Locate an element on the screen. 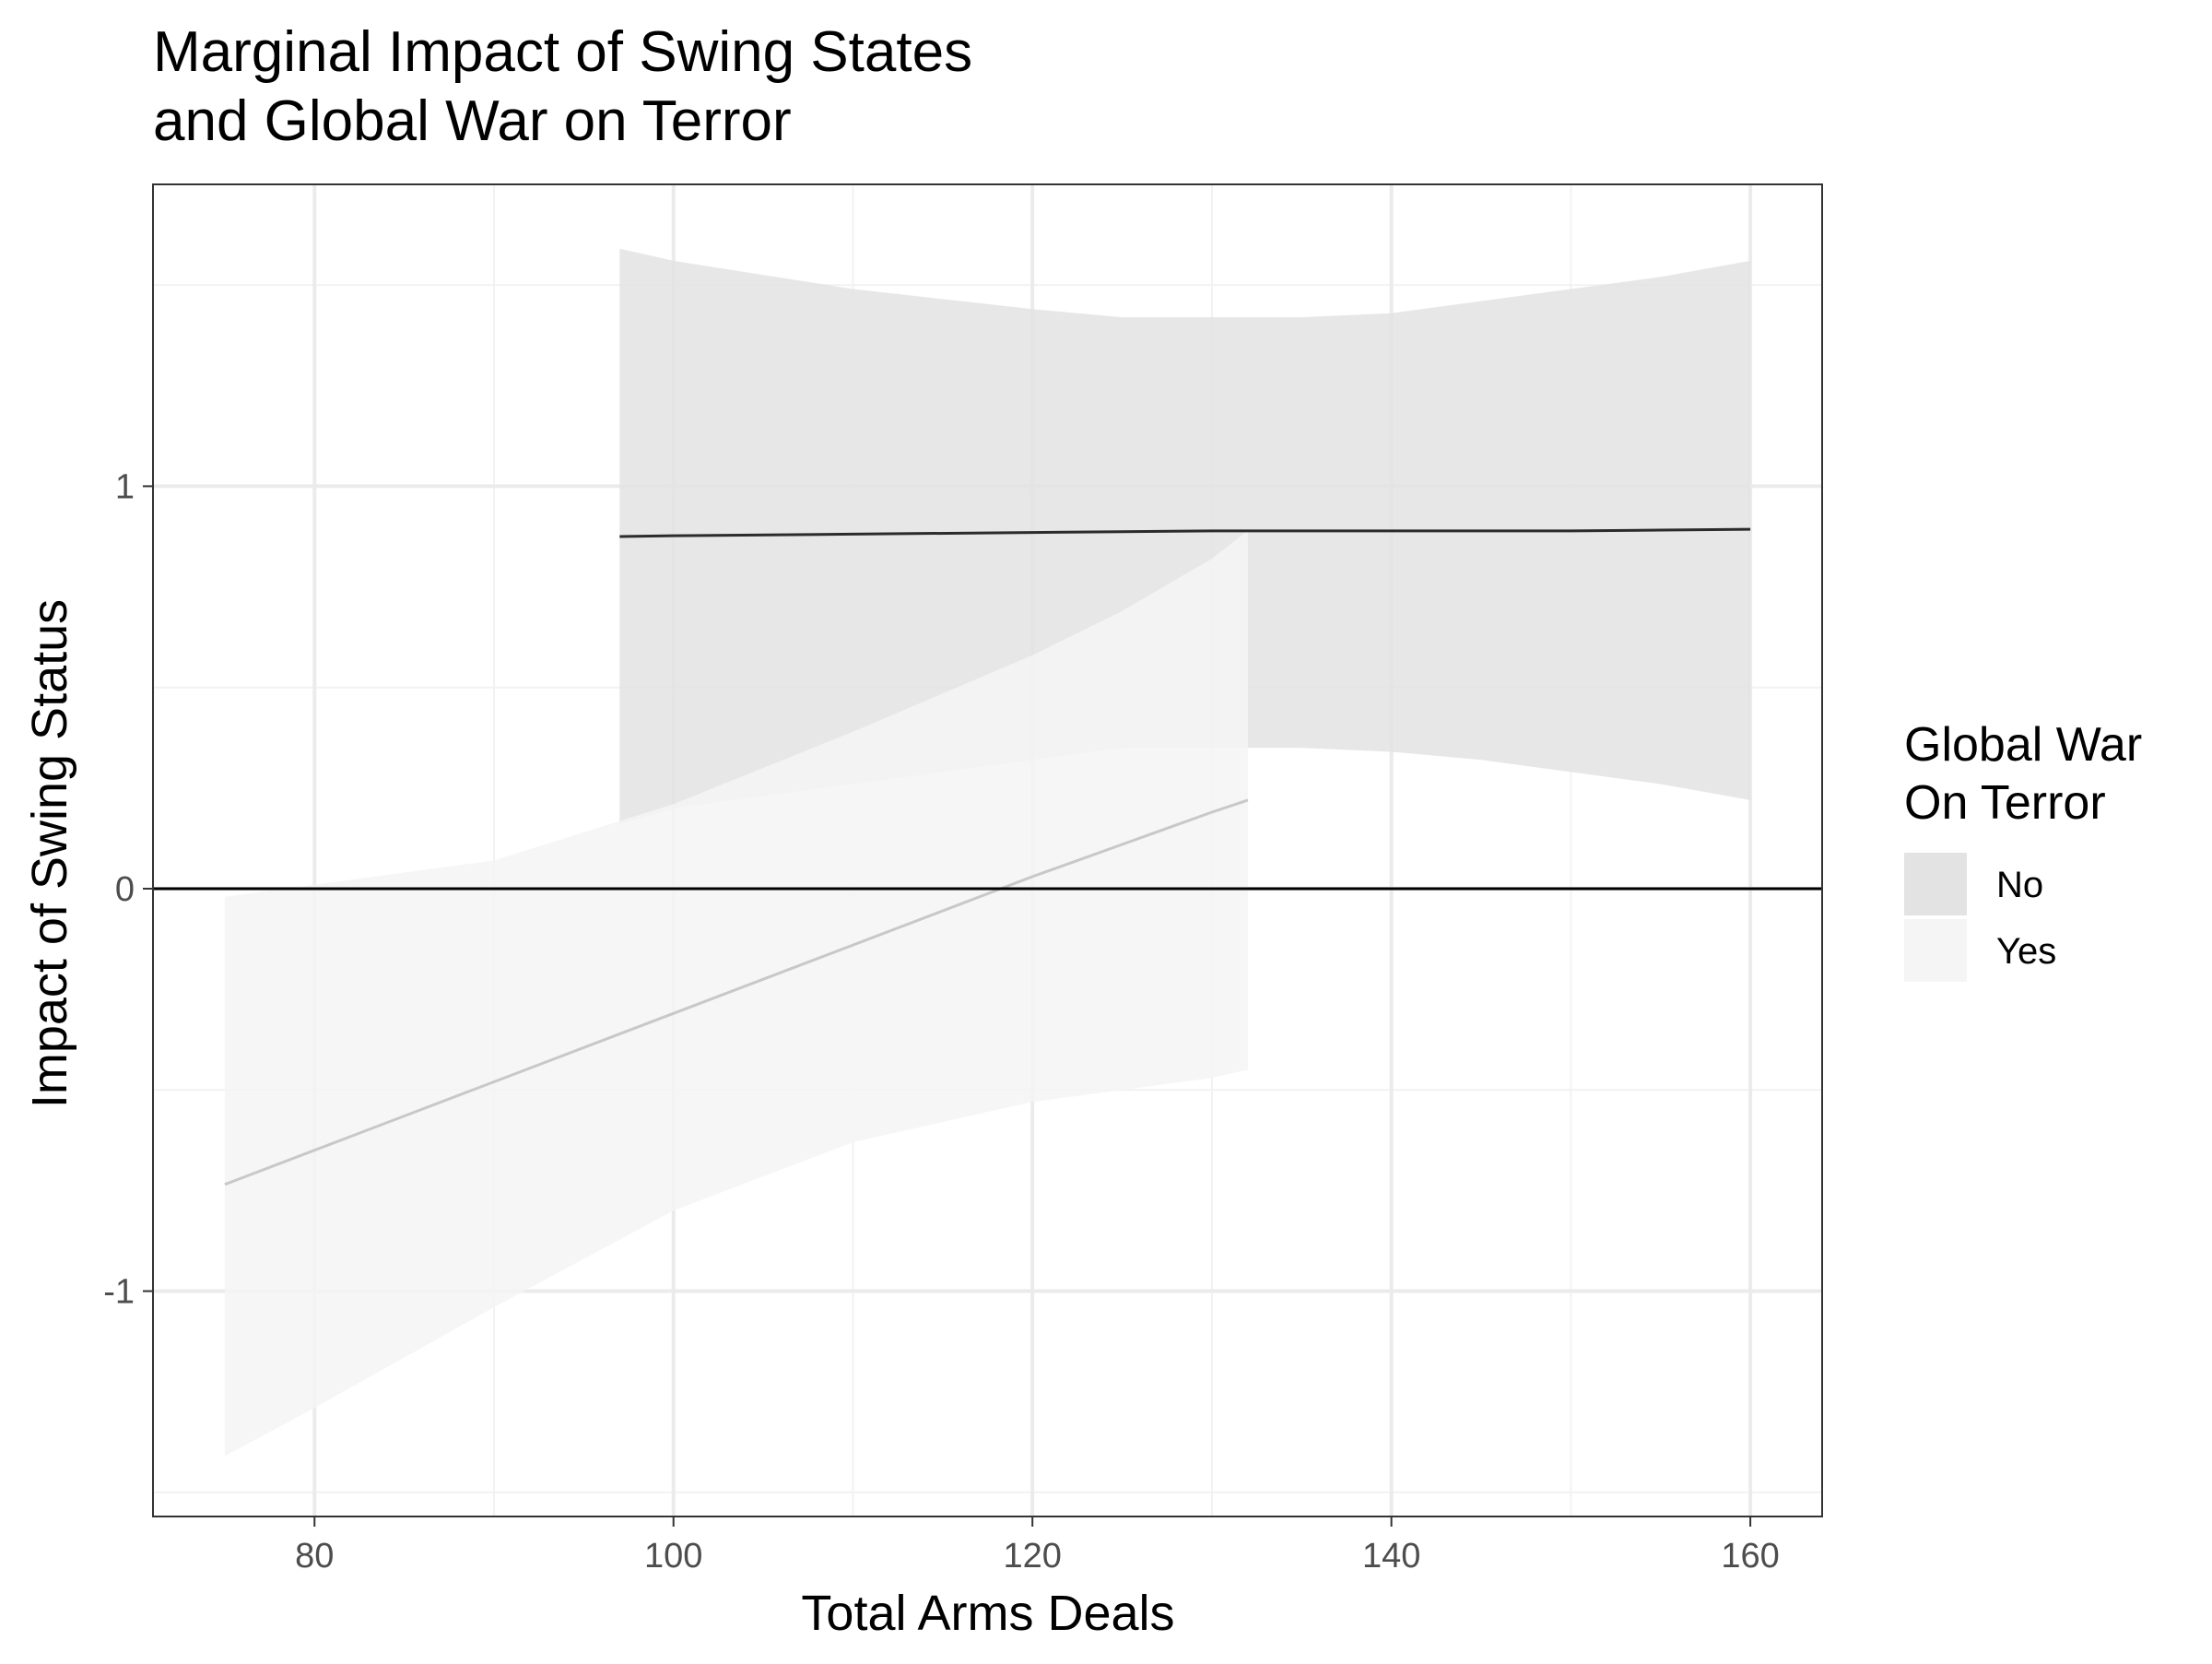 This screenshot has width=2212, height=1664. chart-title-line-1: Marginal Impact of Swing States is located at coordinates (562, 52).